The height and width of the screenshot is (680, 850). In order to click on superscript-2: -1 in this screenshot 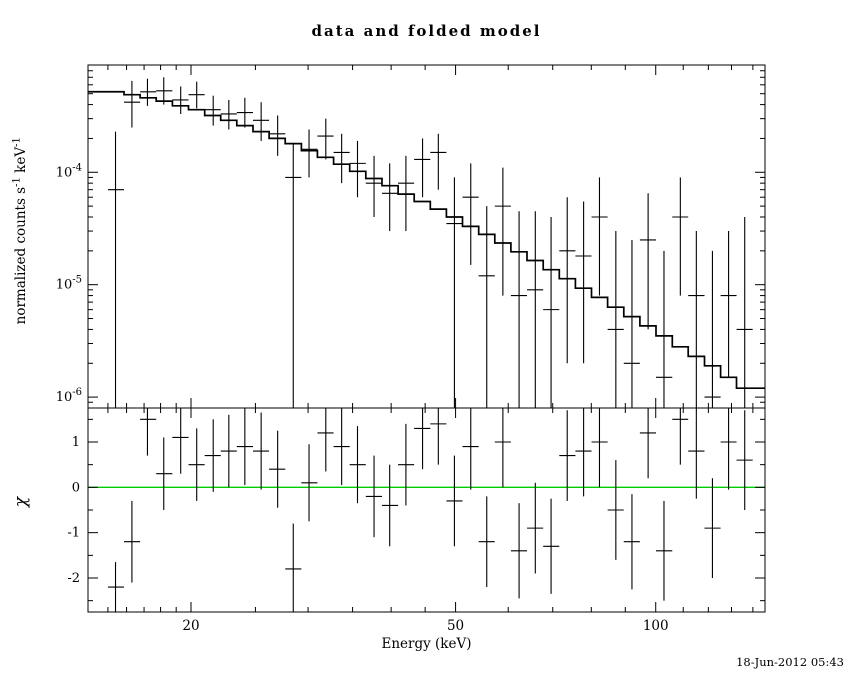, I will do `click(17, 142)`.